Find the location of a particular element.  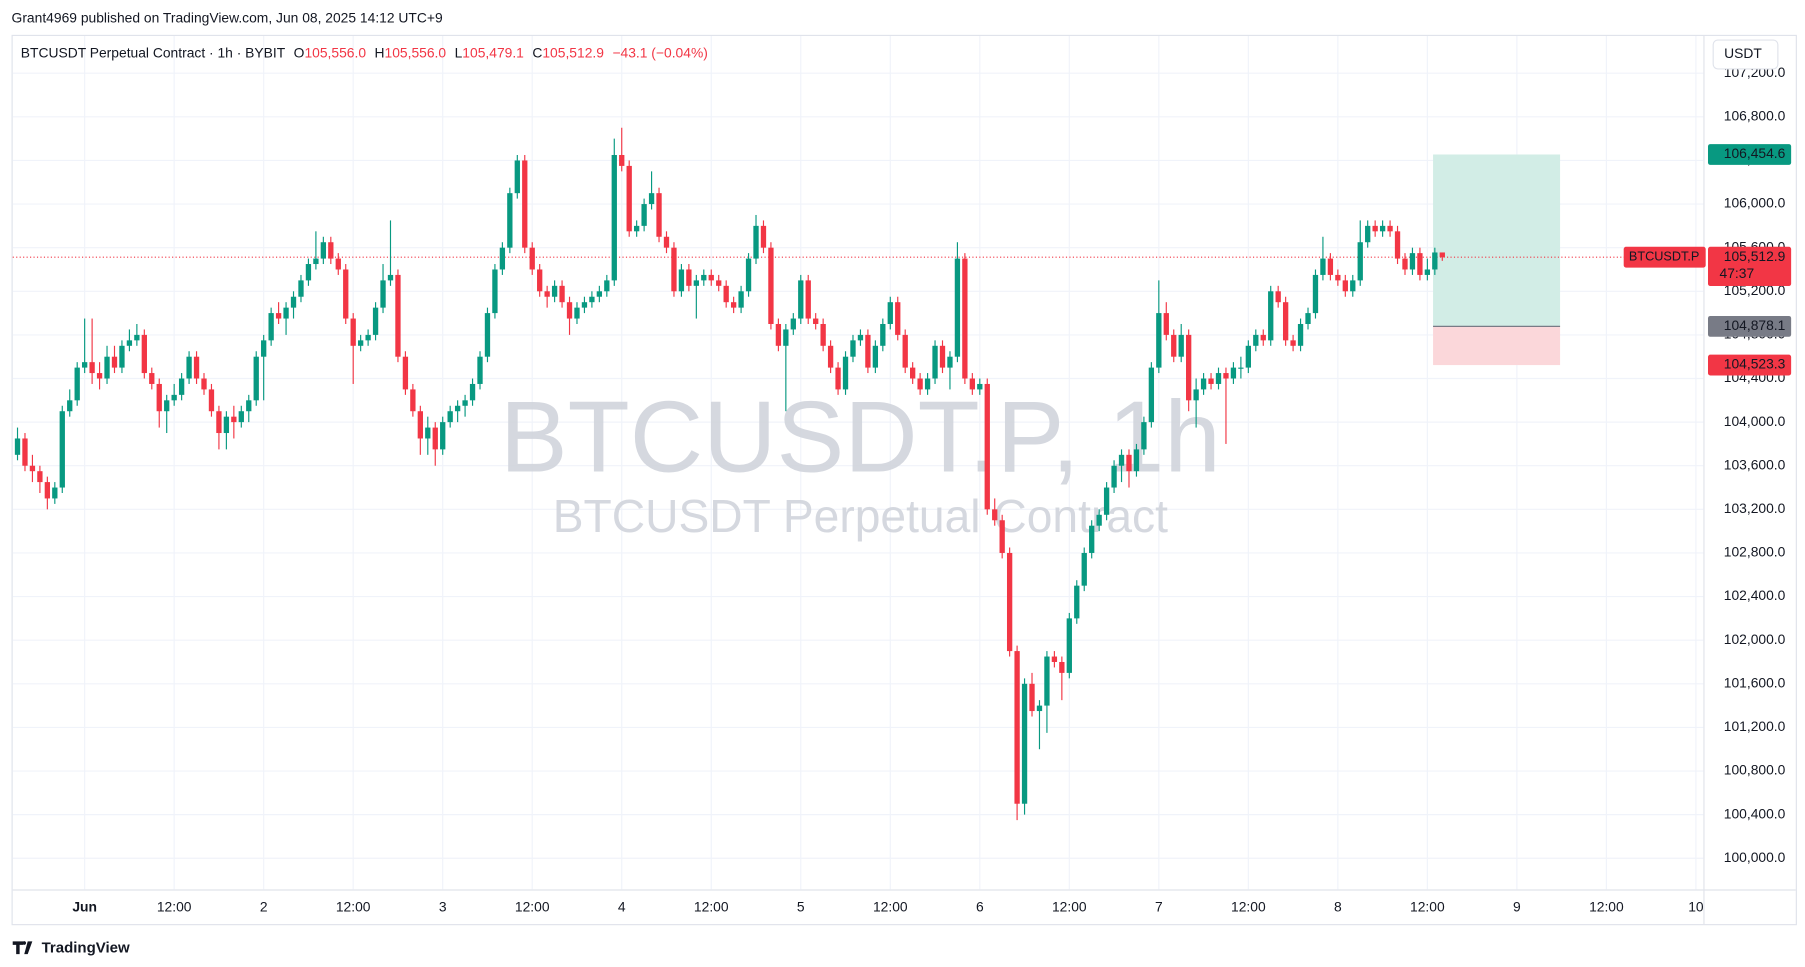

currency-label: USDT is located at coordinates (1743, 53).